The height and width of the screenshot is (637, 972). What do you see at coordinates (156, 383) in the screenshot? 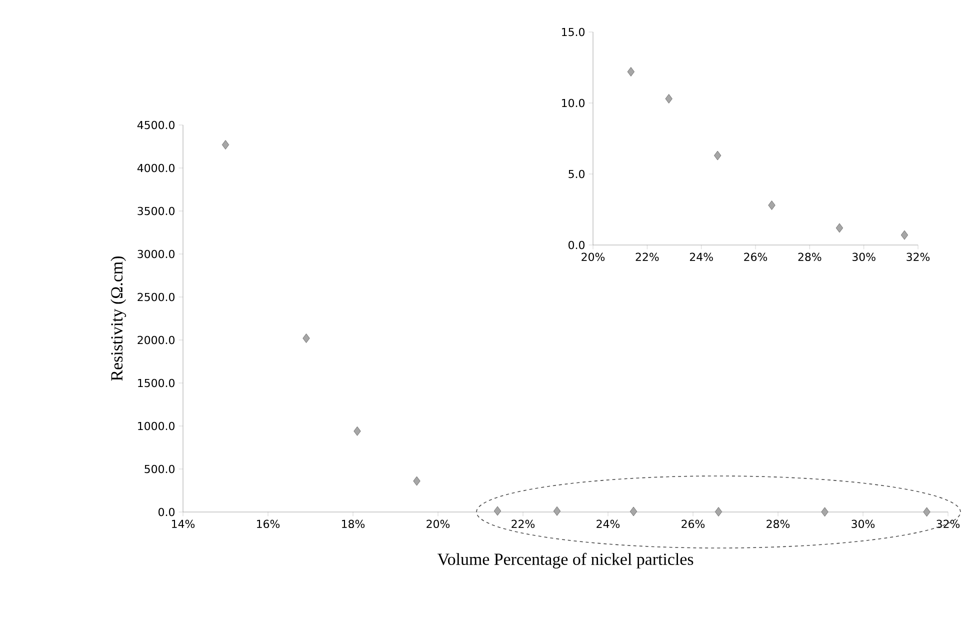
I see `y-tick-label: 1500.0` at bounding box center [156, 383].